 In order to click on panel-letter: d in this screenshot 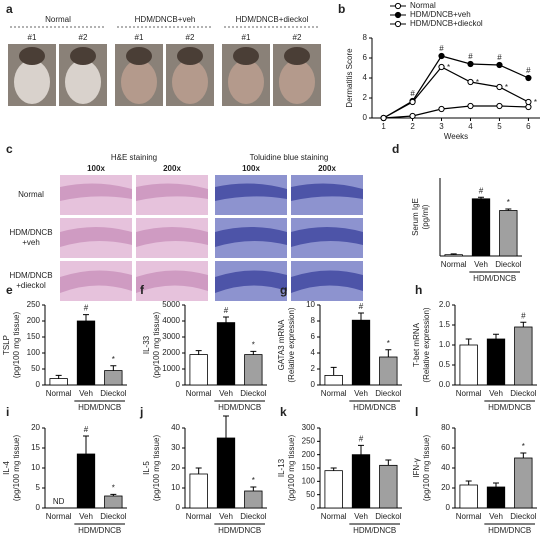, I will do `click(395, 149)`.